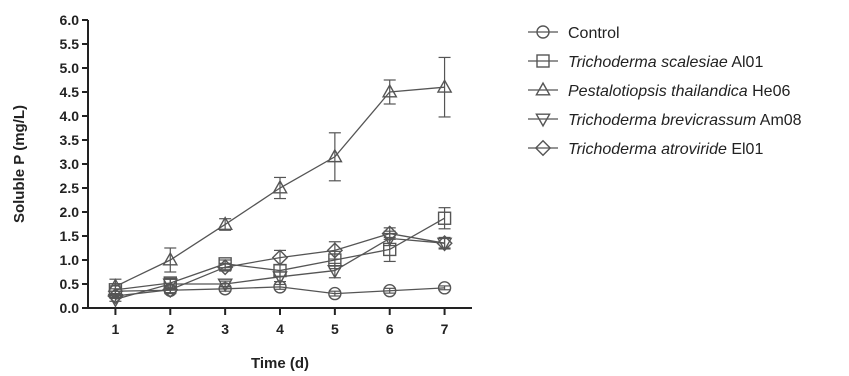 This screenshot has width=849, height=376. I want to click on y-tick-label: 4.0, so click(70, 116).